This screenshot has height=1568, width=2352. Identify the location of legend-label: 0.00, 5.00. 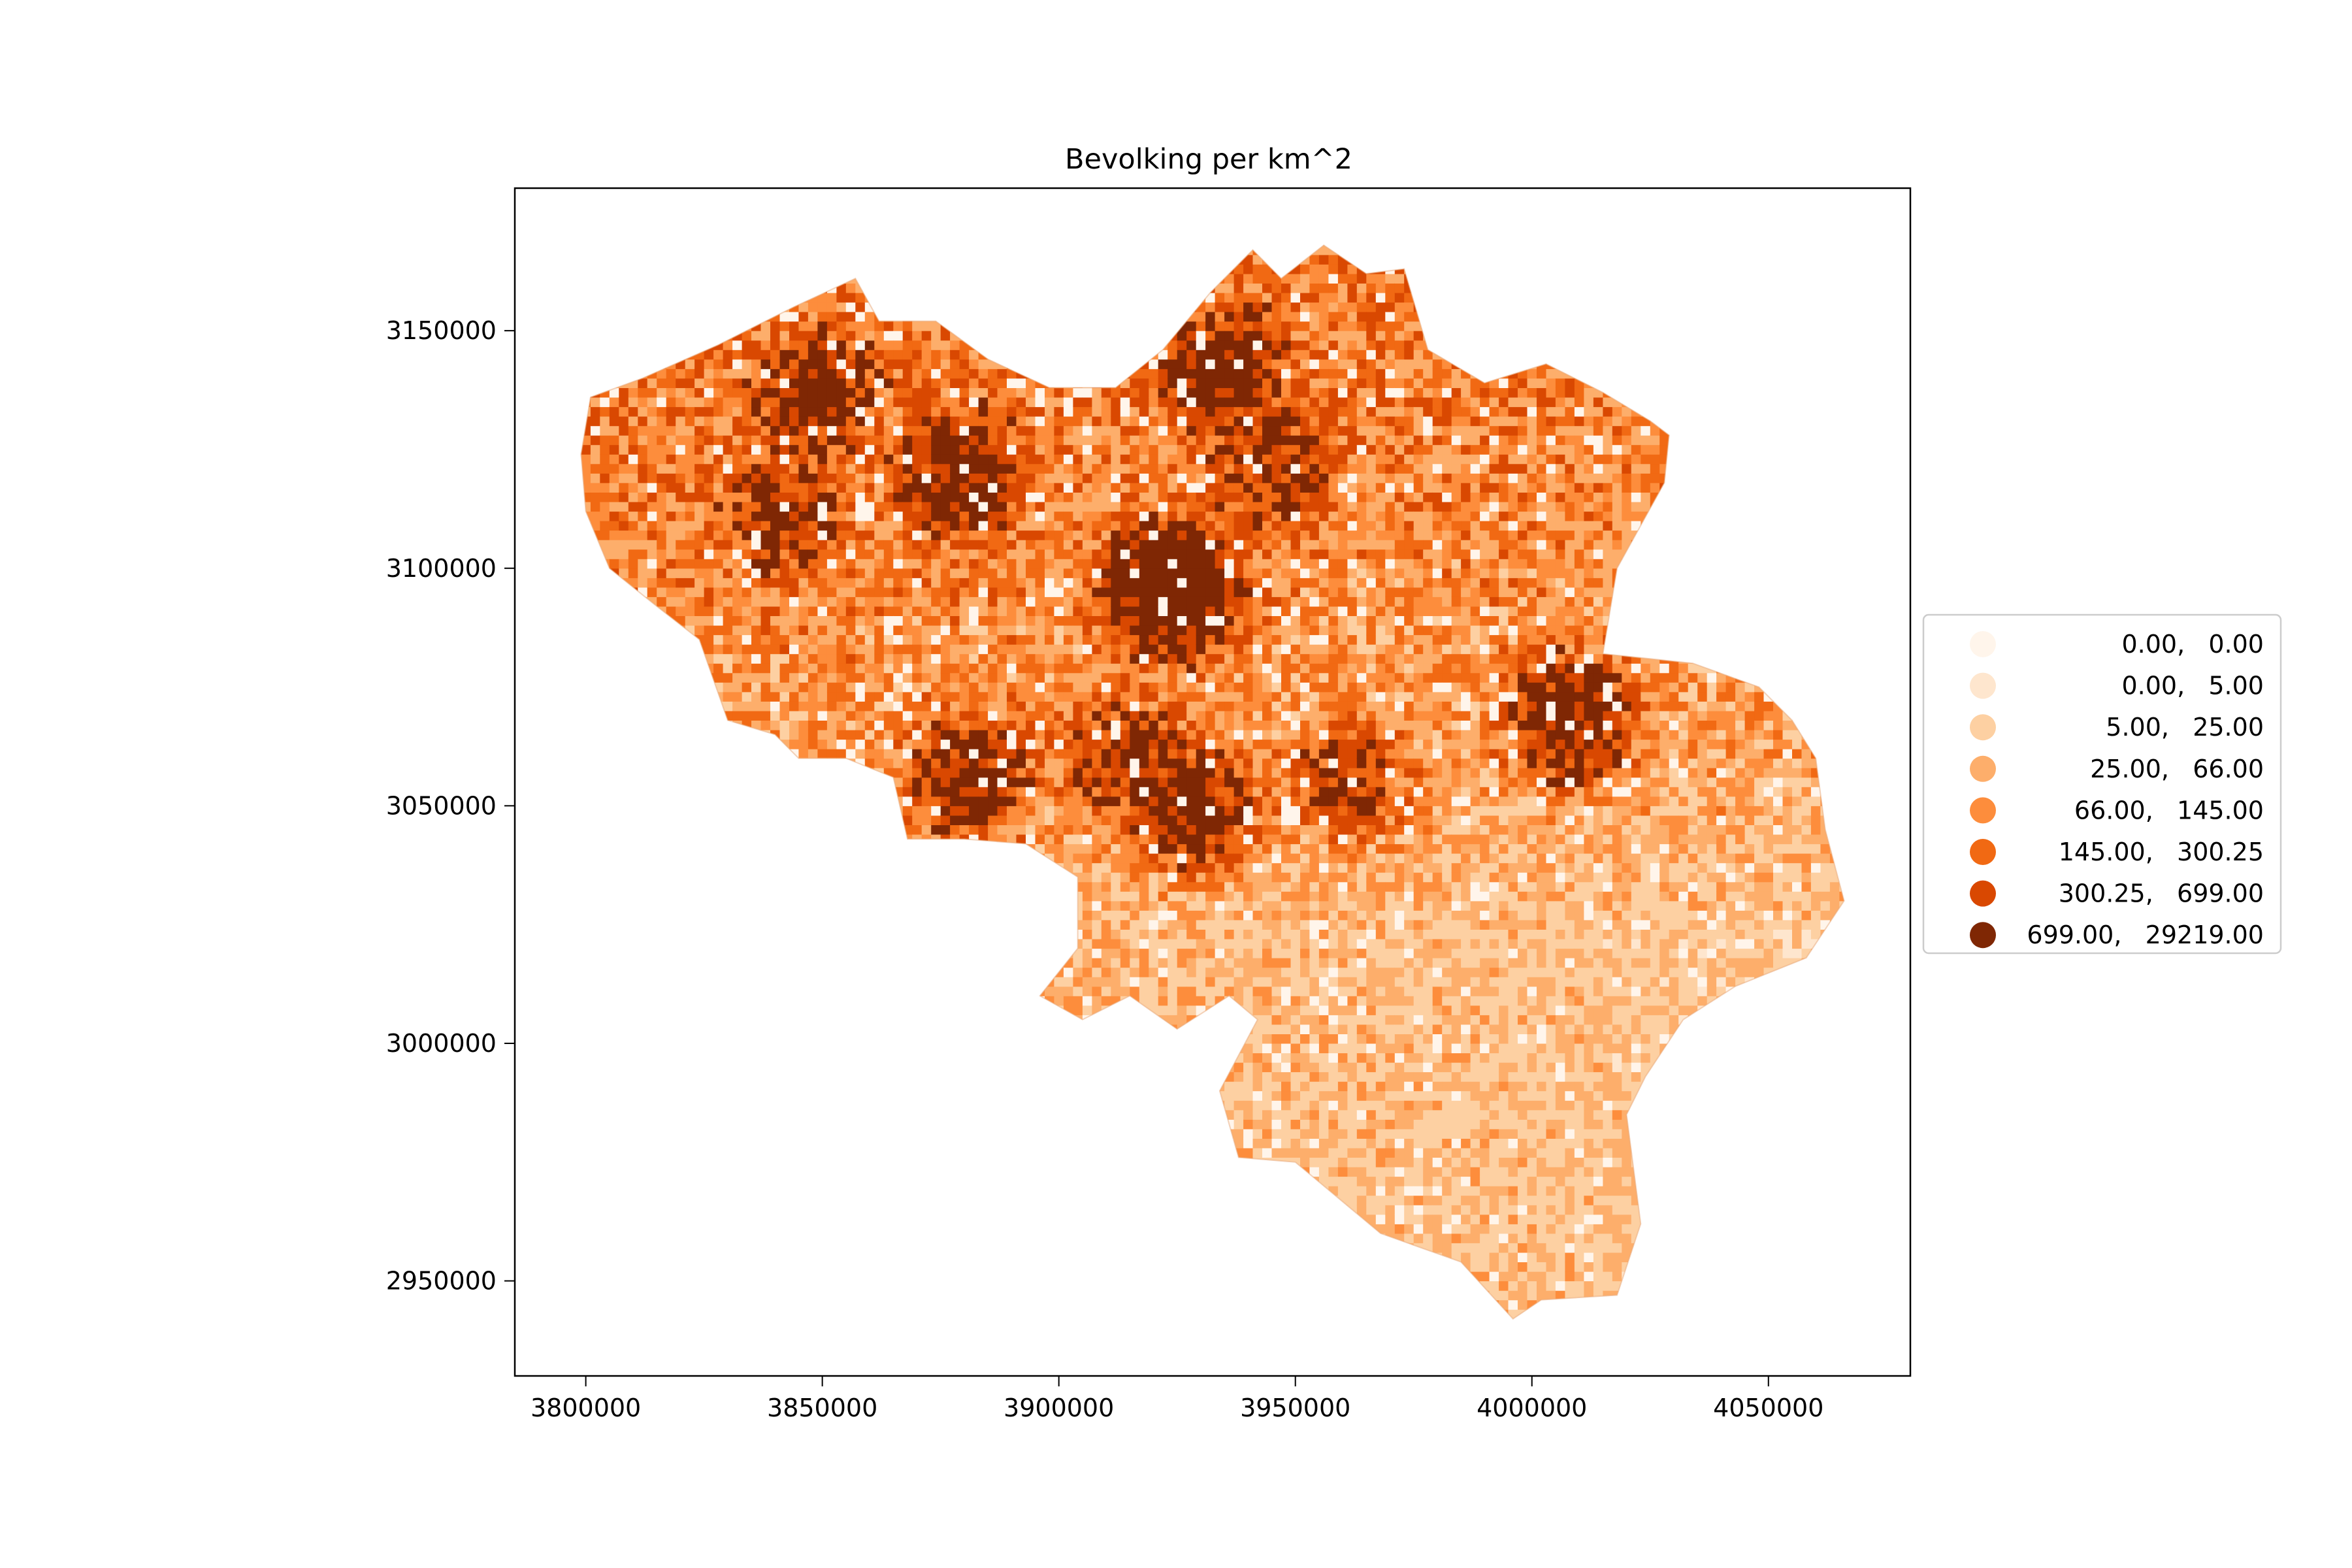
(2192, 686).